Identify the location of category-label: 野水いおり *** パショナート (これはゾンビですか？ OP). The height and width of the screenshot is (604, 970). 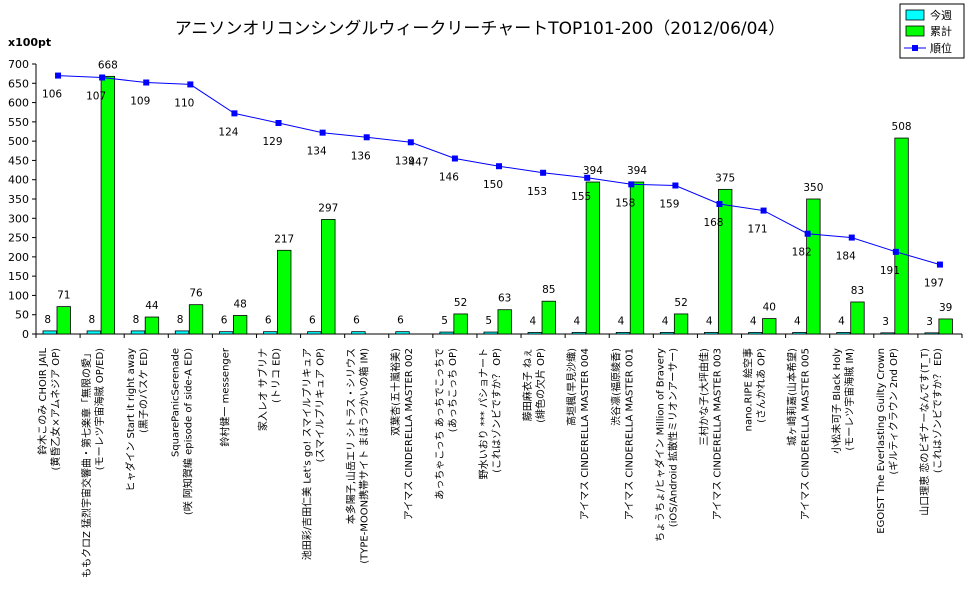
(490, 413).